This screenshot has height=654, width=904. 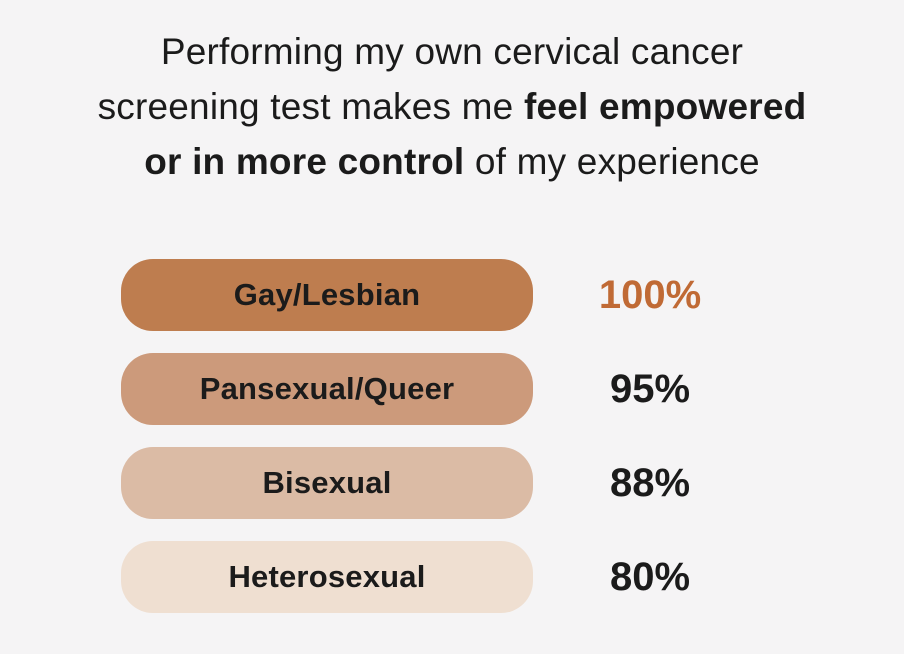 What do you see at coordinates (612, 161) in the screenshot?
I see `title-text-end: of my experience` at bounding box center [612, 161].